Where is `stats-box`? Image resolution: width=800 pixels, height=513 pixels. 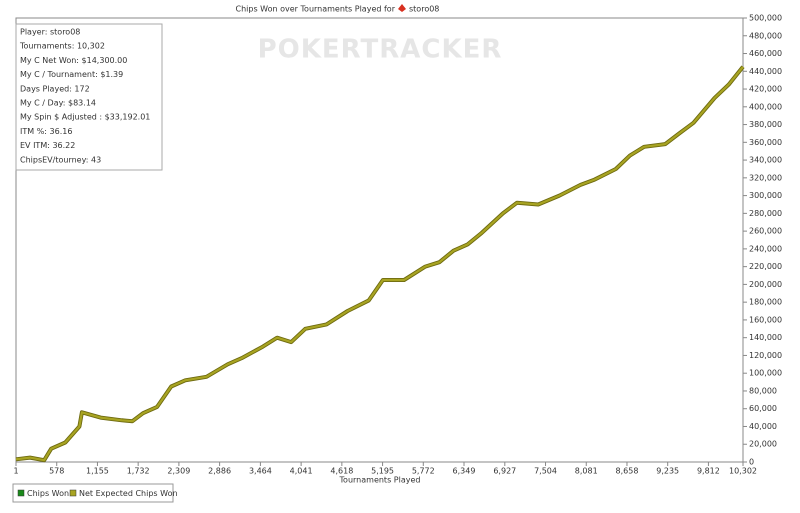 stats-box is located at coordinates (89, 97).